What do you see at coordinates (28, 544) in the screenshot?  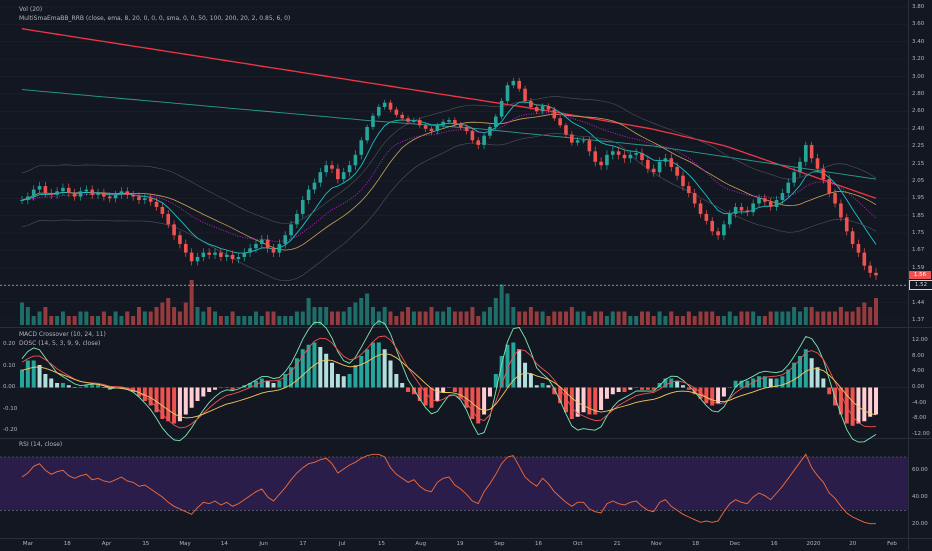 I see `date-tick-label: Mar` at bounding box center [28, 544].